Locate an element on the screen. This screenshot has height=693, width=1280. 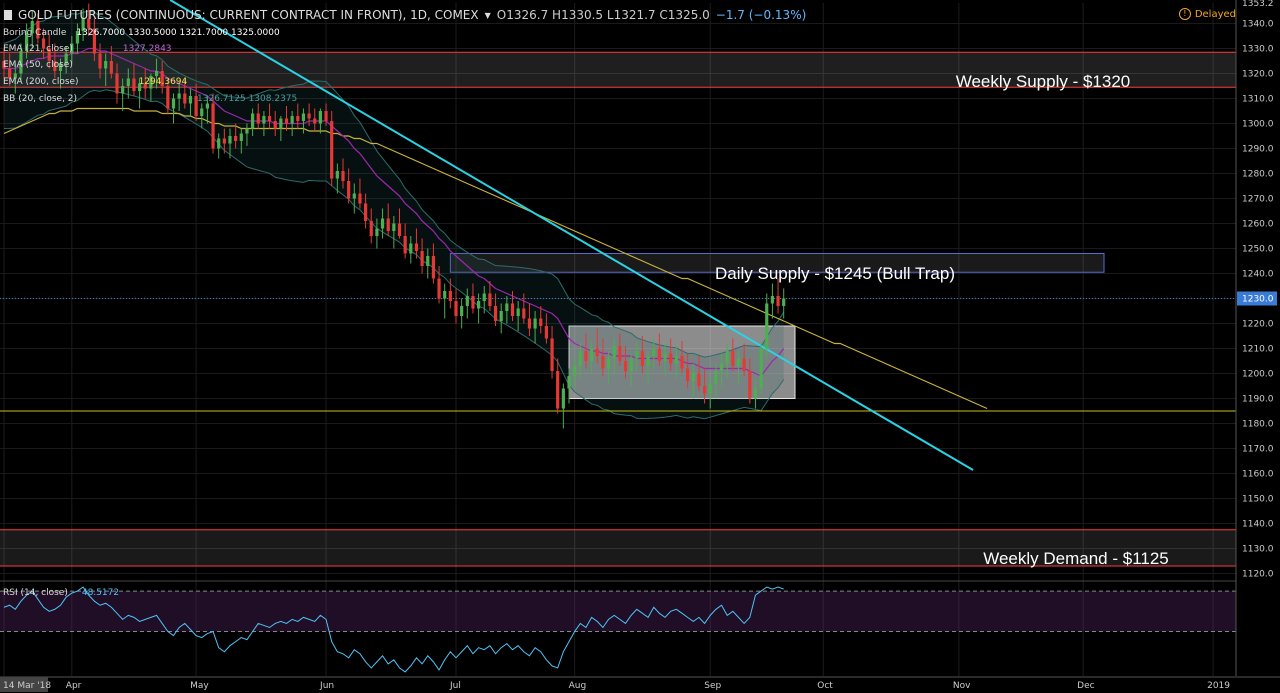
y-tick-label: 1160.0 is located at coordinates (1258, 475).